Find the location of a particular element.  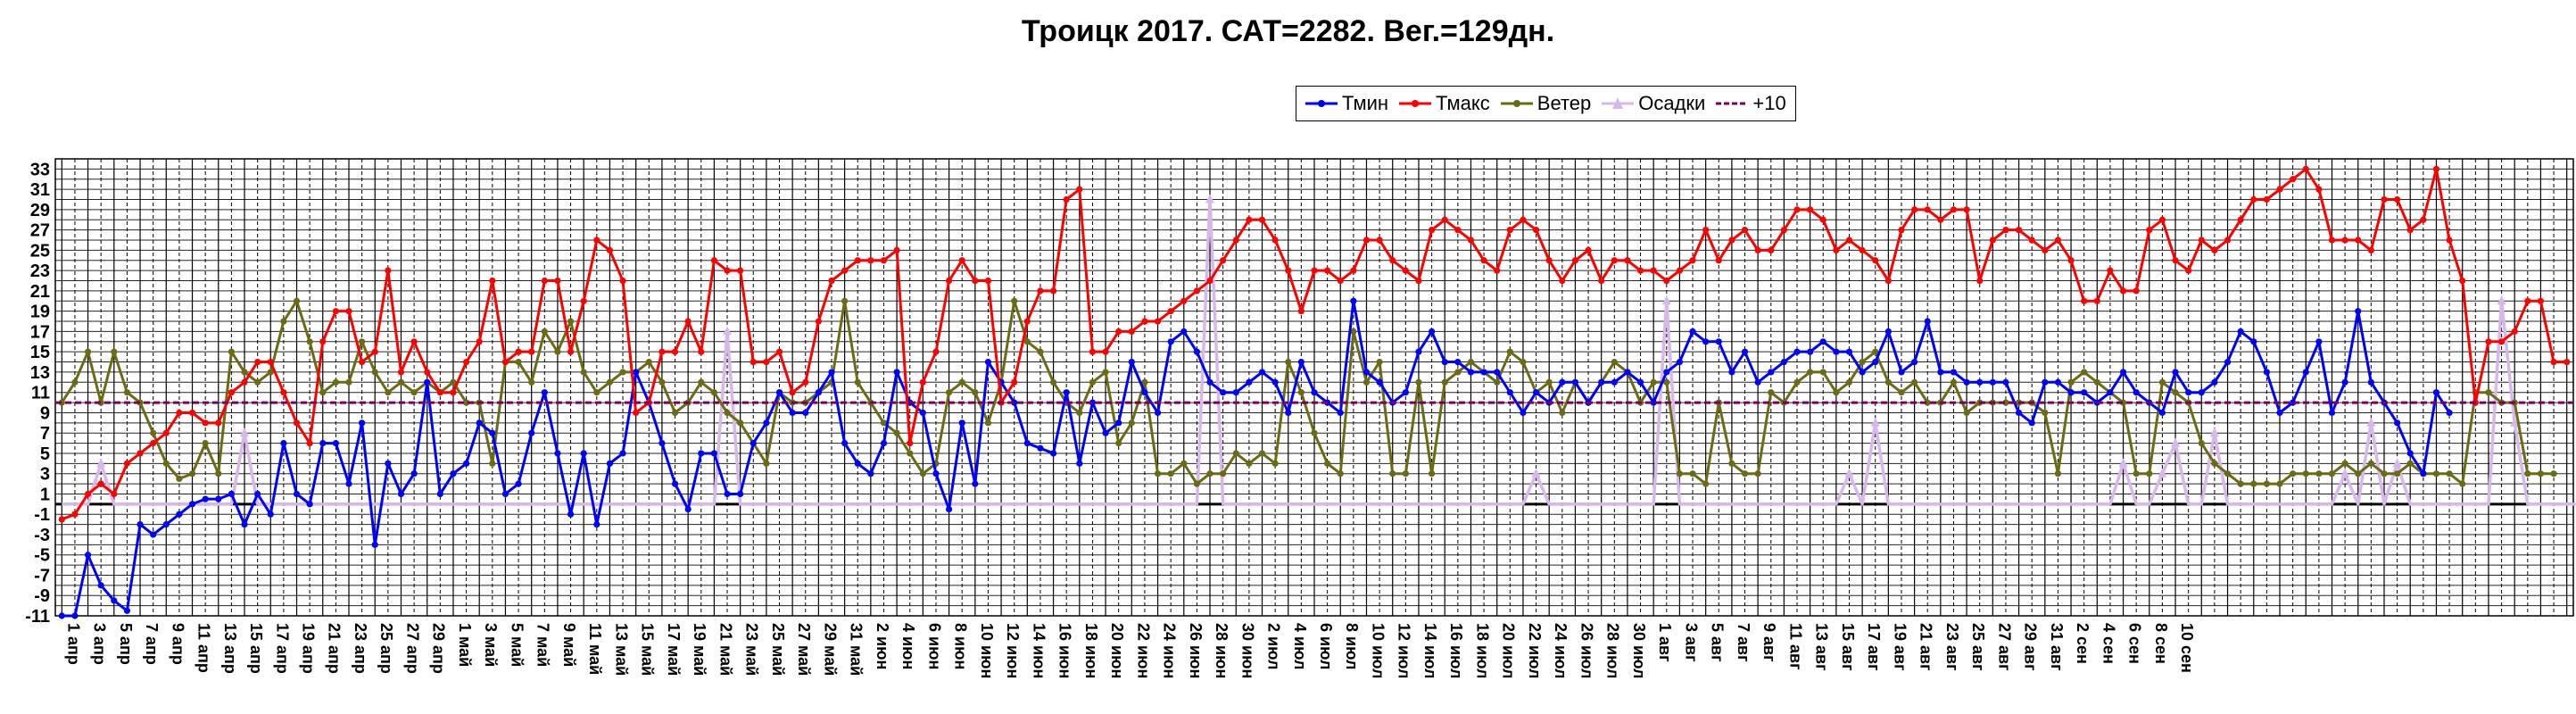

legend-label: Осадки is located at coordinates (1672, 103).